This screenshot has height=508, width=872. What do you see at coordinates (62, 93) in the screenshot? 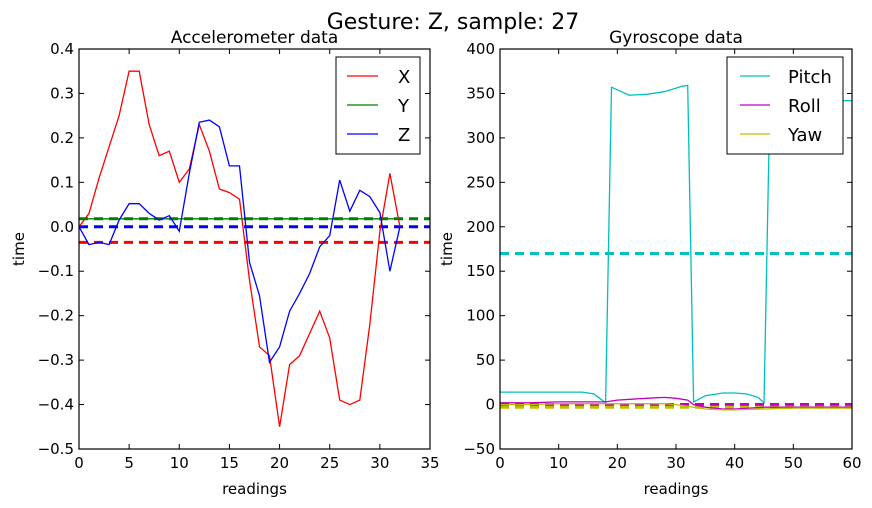
I see `y-tick-label: 0.3` at bounding box center [62, 93].